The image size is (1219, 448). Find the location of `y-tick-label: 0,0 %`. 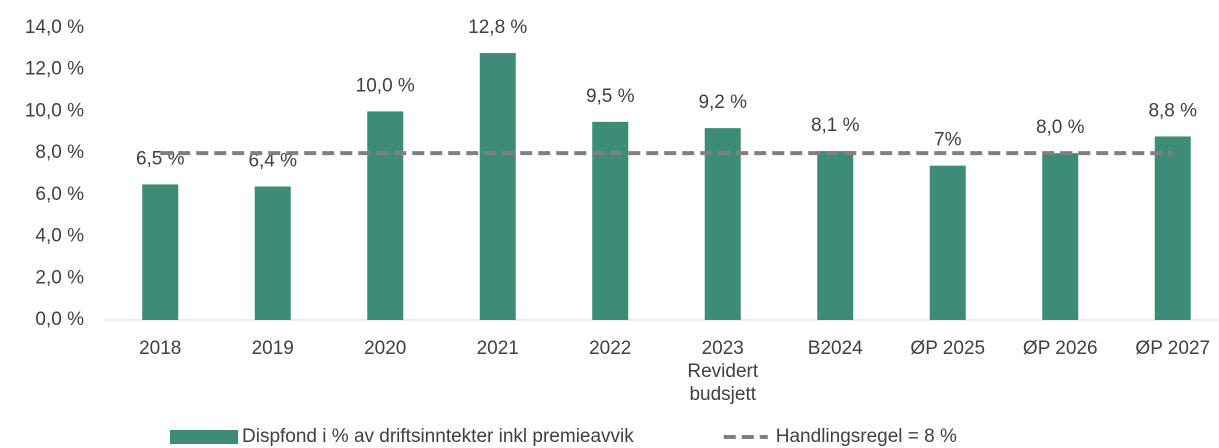

y-tick-label: 0,0 % is located at coordinates (59, 319).